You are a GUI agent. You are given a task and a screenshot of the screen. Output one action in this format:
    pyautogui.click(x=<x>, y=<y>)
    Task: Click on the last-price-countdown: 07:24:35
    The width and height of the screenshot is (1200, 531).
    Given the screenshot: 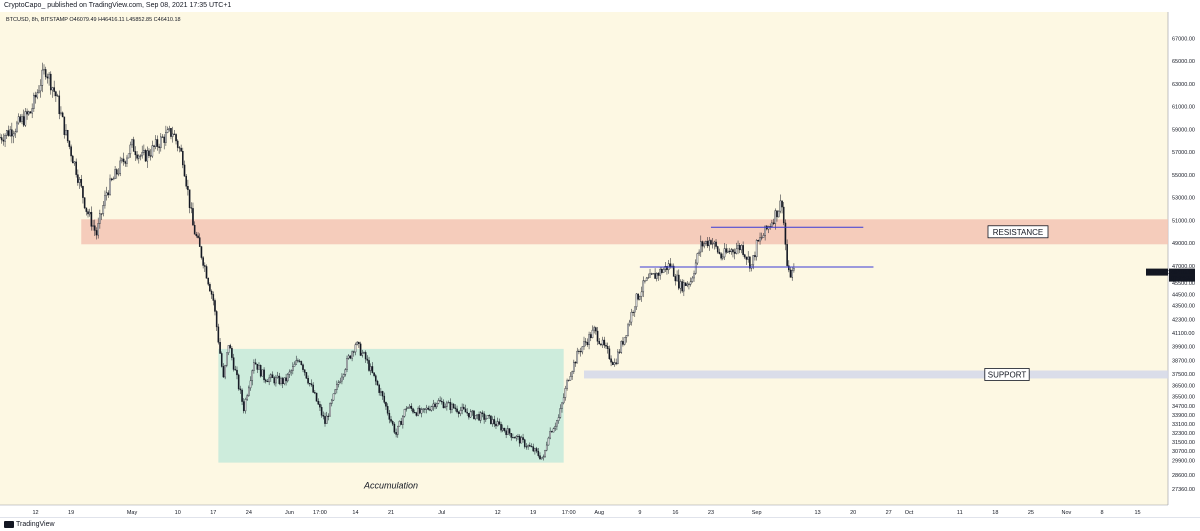 What is the action you would take?
    pyautogui.click(x=1181, y=279)
    